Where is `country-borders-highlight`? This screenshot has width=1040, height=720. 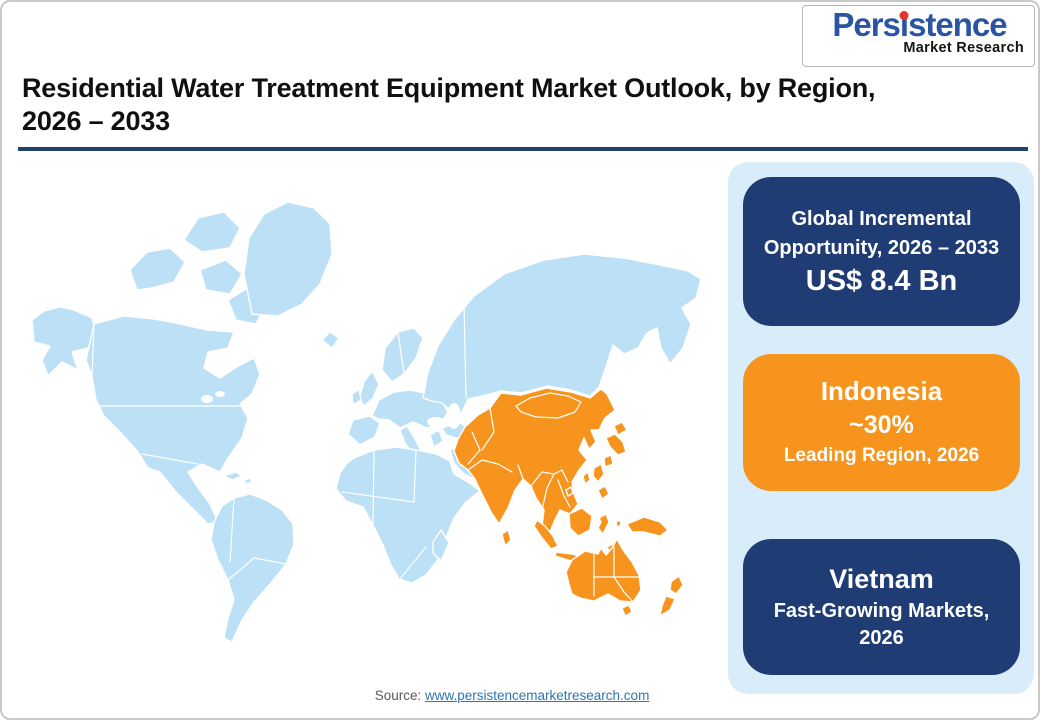
country-borders-highlight is located at coordinates (553, 497).